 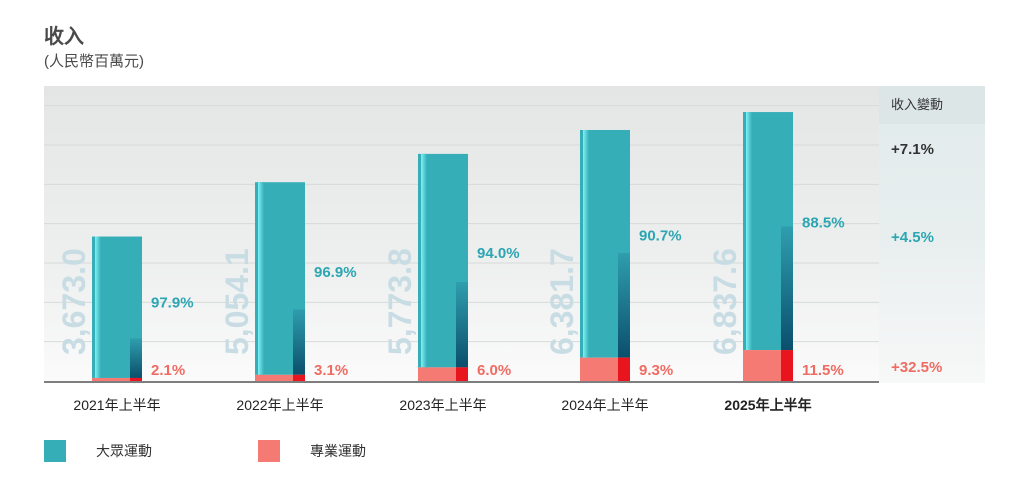 What do you see at coordinates (562, 301) in the screenshot?
I see `total-label-3: 6,381.7` at bounding box center [562, 301].